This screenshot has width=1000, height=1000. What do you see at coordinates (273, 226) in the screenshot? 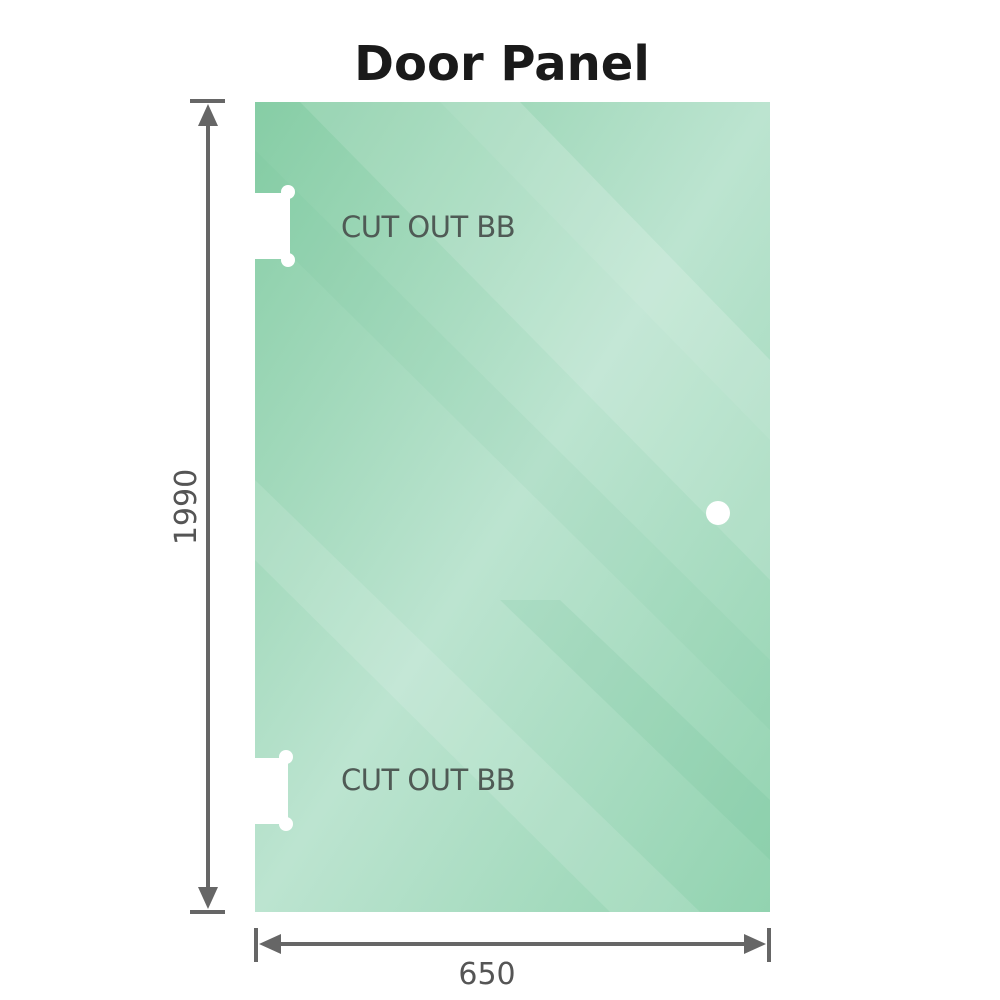
I see `cutout-top` at bounding box center [273, 226].